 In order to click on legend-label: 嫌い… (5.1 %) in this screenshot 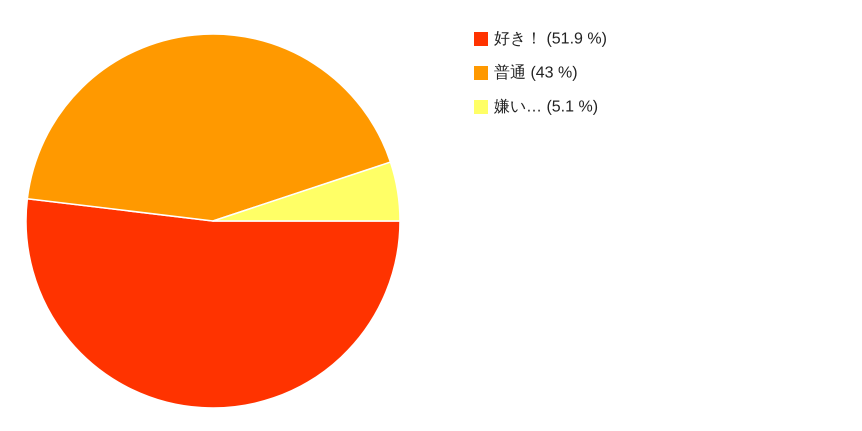, I will do `click(546, 107)`.